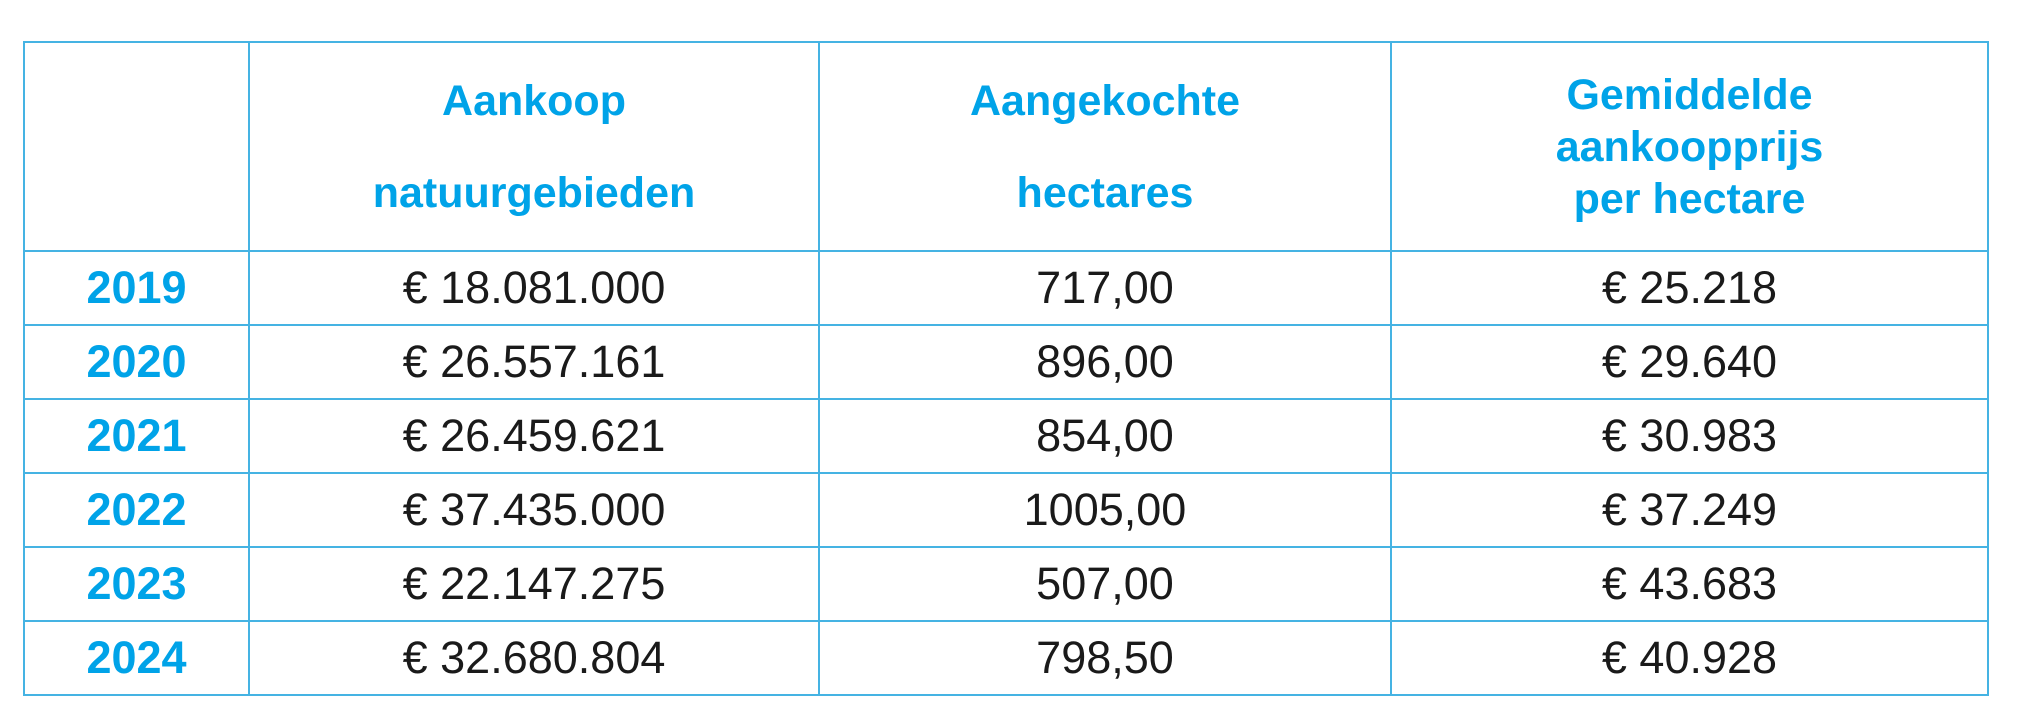  I want to click on header-aankoop-line-1: Aankoop, so click(534, 100).